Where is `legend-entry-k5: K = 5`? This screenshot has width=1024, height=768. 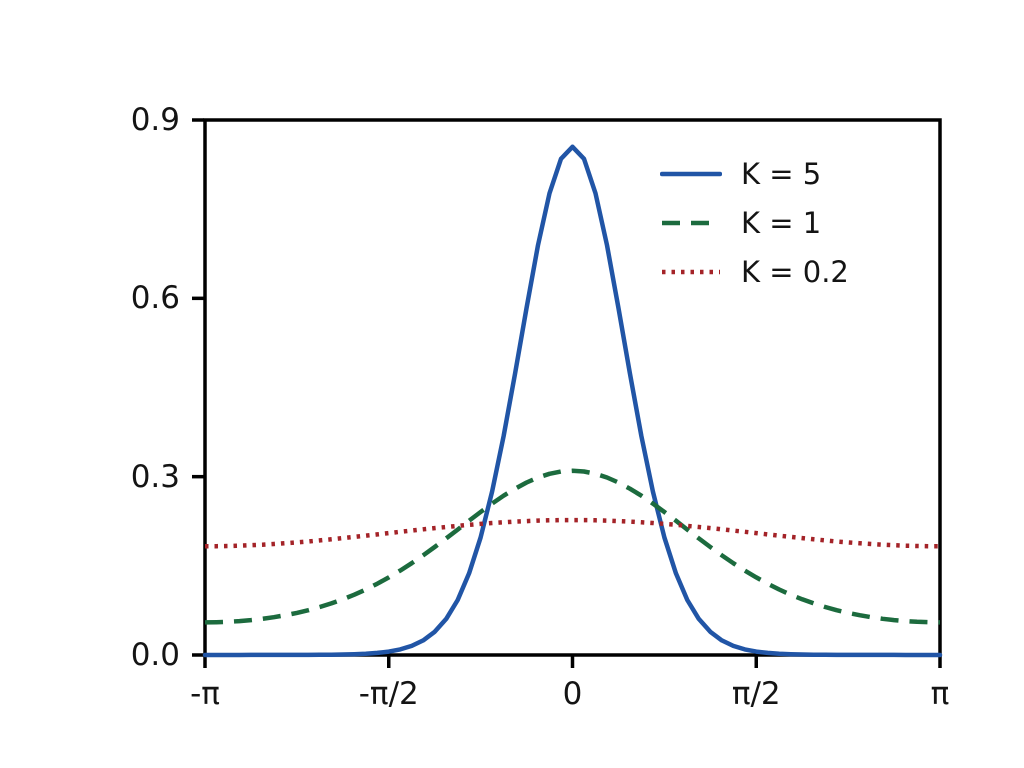 legend-entry-k5: K = 5 is located at coordinates (754, 173).